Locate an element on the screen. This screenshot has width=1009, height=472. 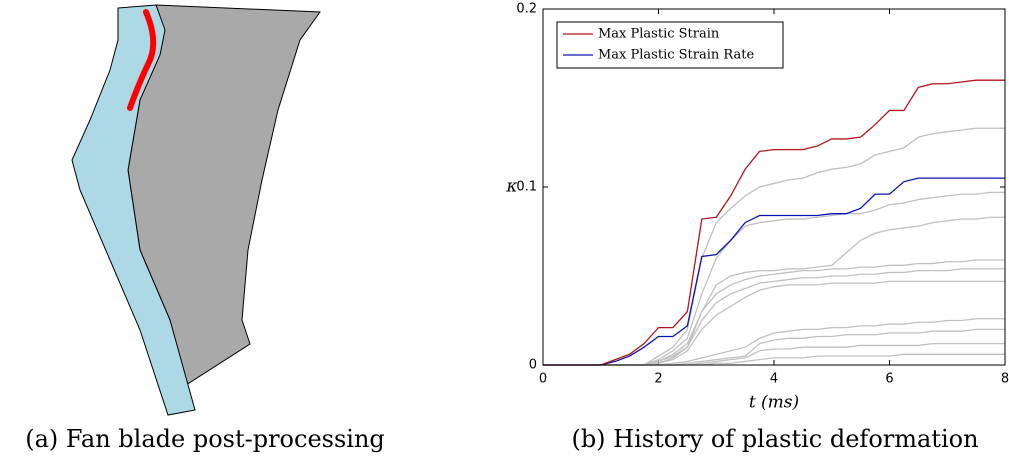
x-tick-label: 2 is located at coordinates (658, 379).